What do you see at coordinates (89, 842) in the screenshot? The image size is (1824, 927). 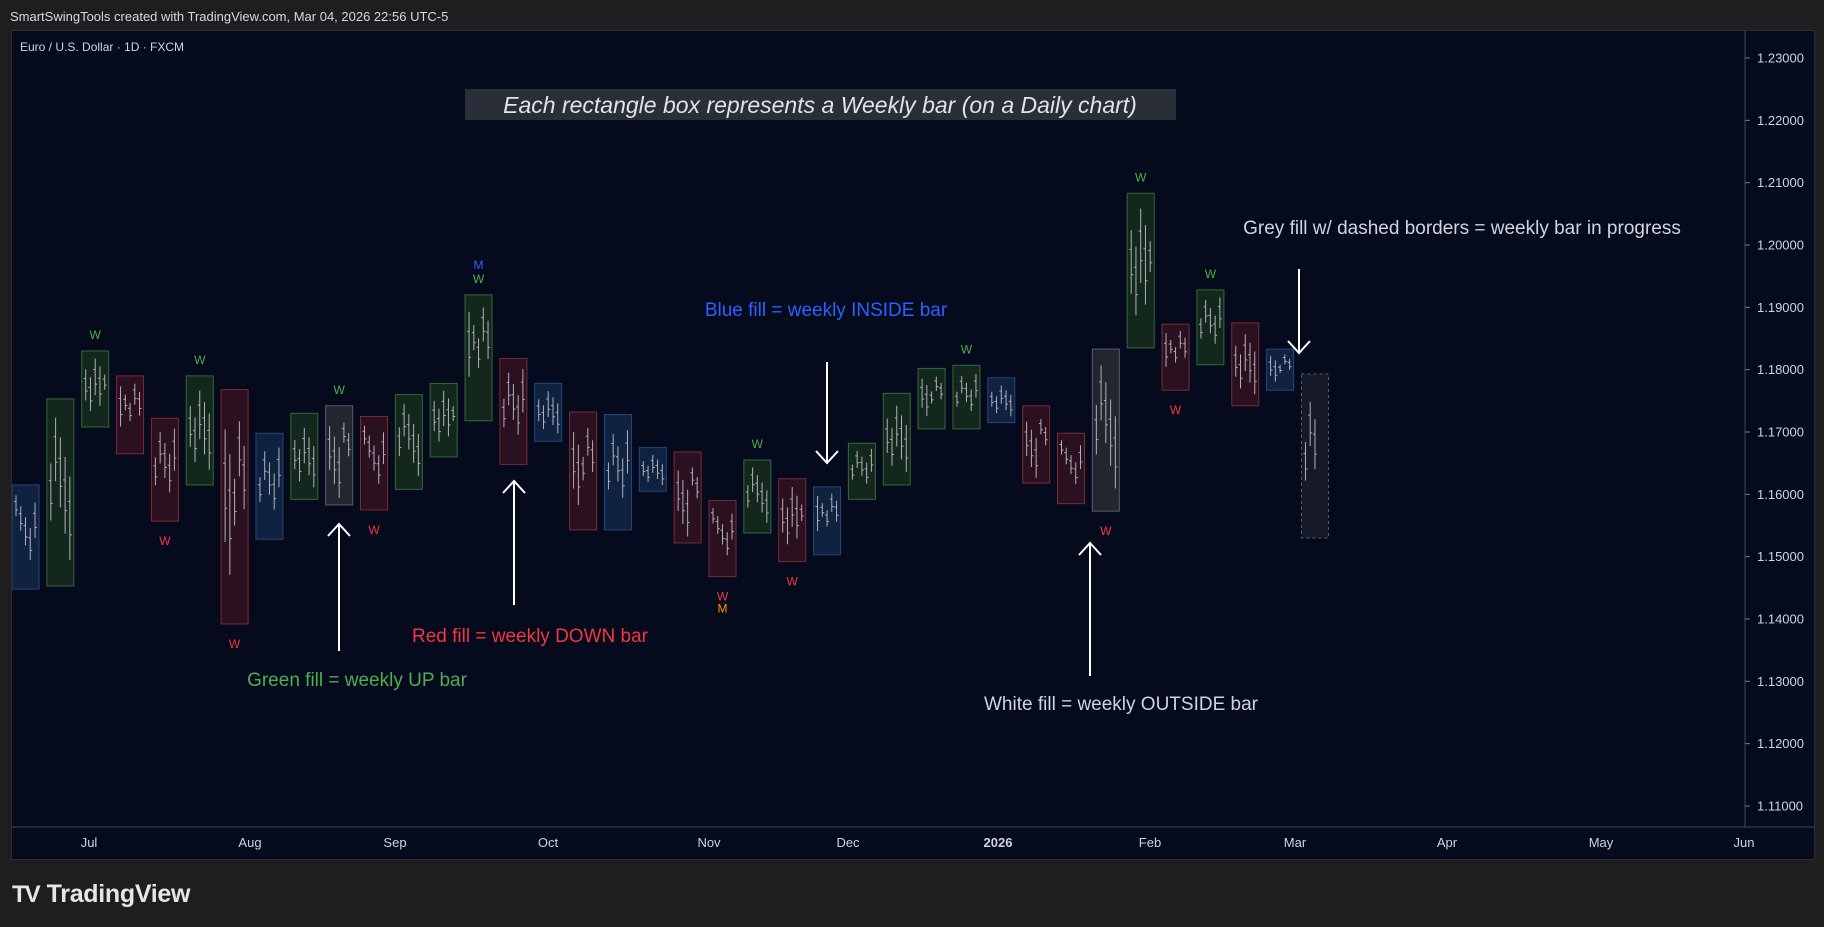 I see `time-tick-label: Jul` at bounding box center [89, 842].